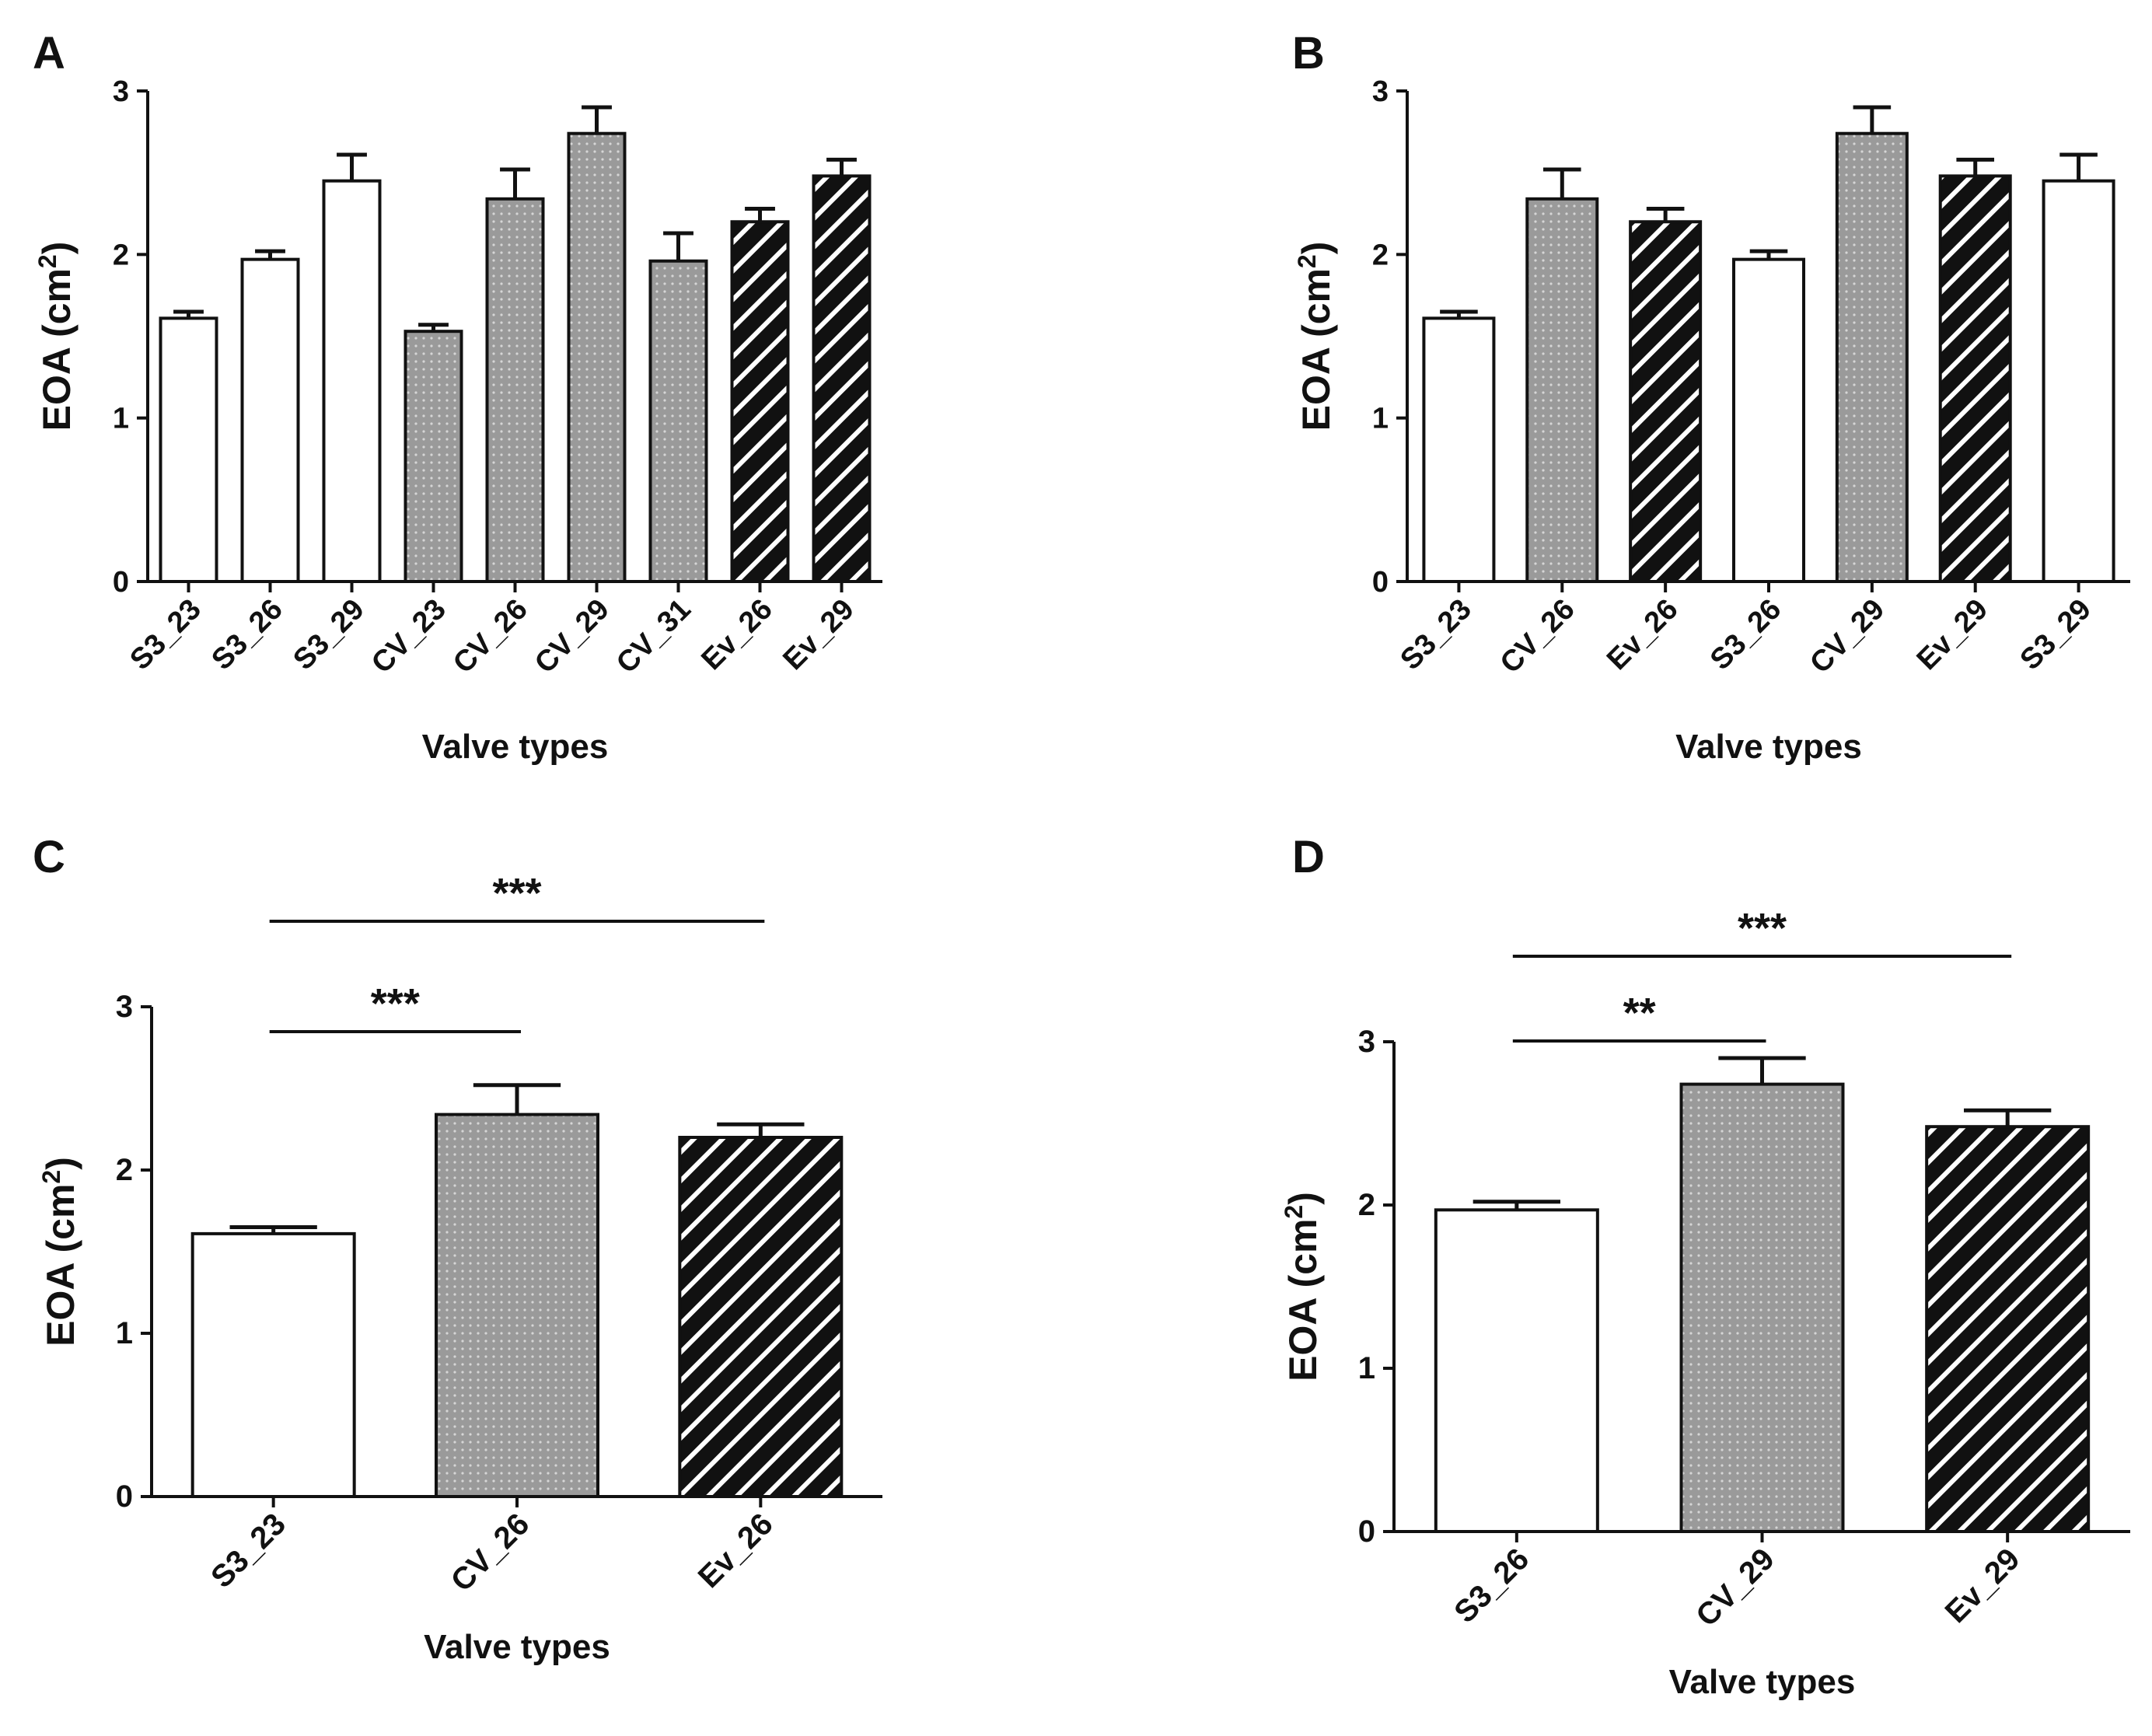 The height and width of the screenshot is (1736, 2152). I want to click on panel-label: C, so click(49, 857).